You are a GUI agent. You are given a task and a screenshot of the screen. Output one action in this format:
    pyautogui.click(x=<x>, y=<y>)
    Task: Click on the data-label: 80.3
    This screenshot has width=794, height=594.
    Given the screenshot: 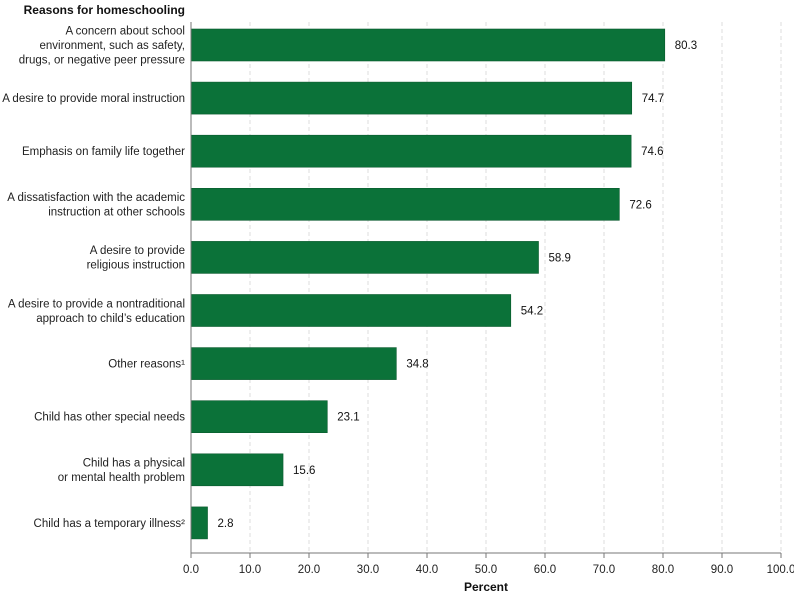 What is the action you would take?
    pyautogui.click(x=686, y=46)
    